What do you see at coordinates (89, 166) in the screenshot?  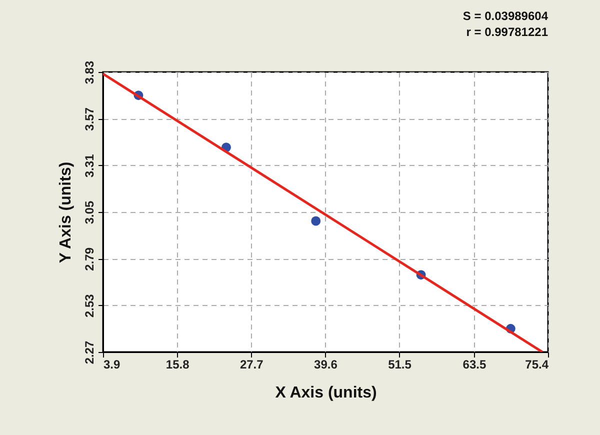 I see `y-tick-label: 3.31` at bounding box center [89, 166].